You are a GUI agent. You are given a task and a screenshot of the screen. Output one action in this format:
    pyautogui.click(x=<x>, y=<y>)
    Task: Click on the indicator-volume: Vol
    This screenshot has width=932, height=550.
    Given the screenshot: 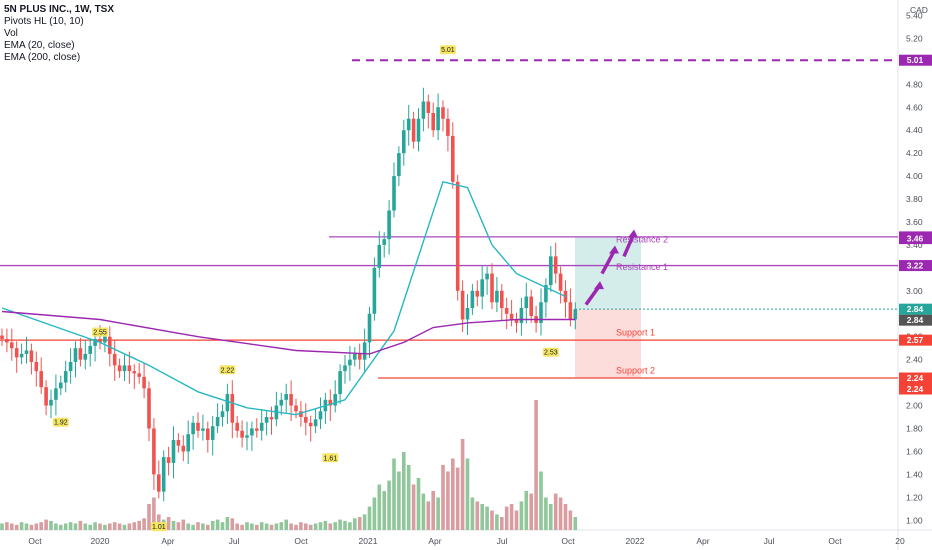 What is the action you would take?
    pyautogui.click(x=11, y=33)
    